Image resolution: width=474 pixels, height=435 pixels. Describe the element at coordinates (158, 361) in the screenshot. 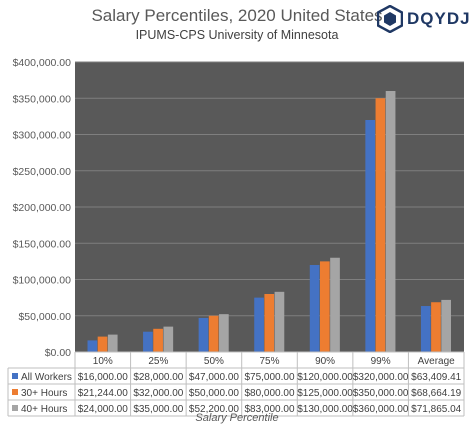

I see `x-tick-label: 25%` at that location.